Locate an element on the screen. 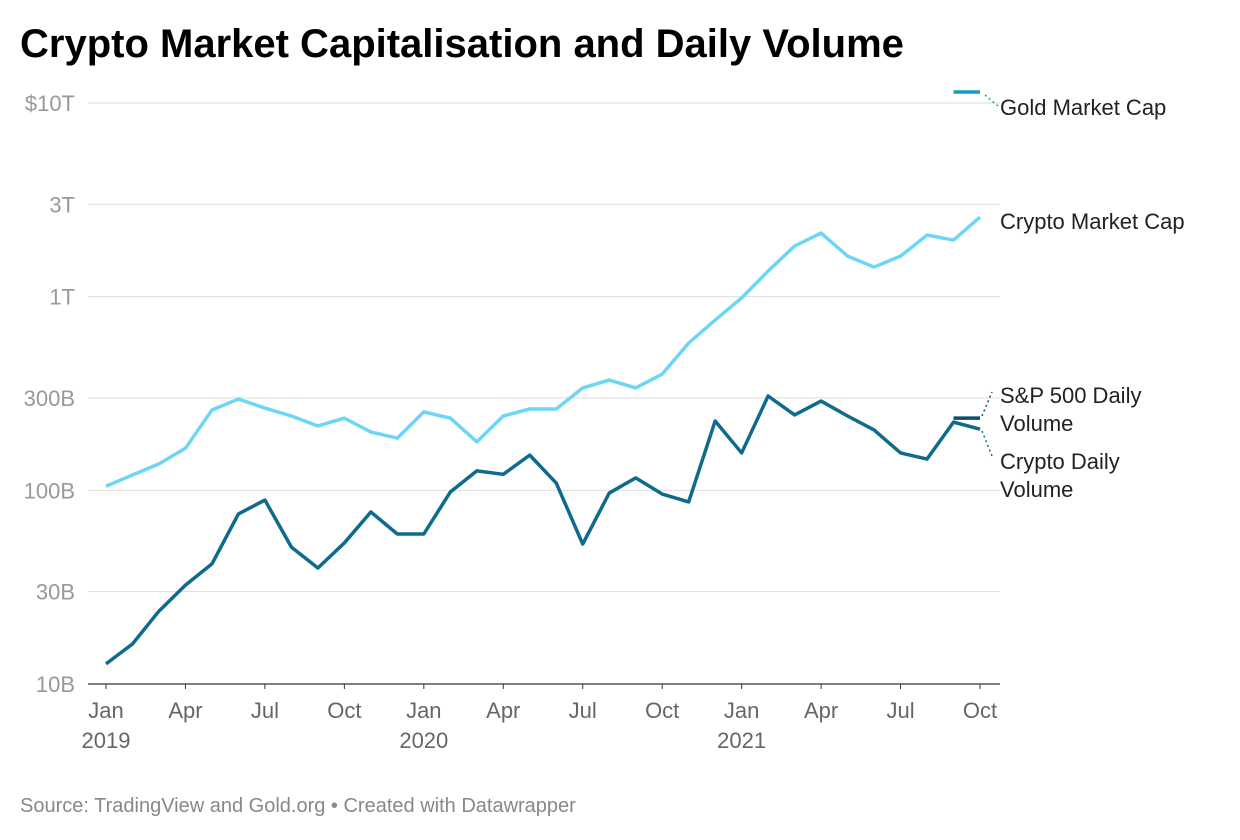 The image size is (1240, 840). x-tick-label-line: 2019 is located at coordinates (106, 740).